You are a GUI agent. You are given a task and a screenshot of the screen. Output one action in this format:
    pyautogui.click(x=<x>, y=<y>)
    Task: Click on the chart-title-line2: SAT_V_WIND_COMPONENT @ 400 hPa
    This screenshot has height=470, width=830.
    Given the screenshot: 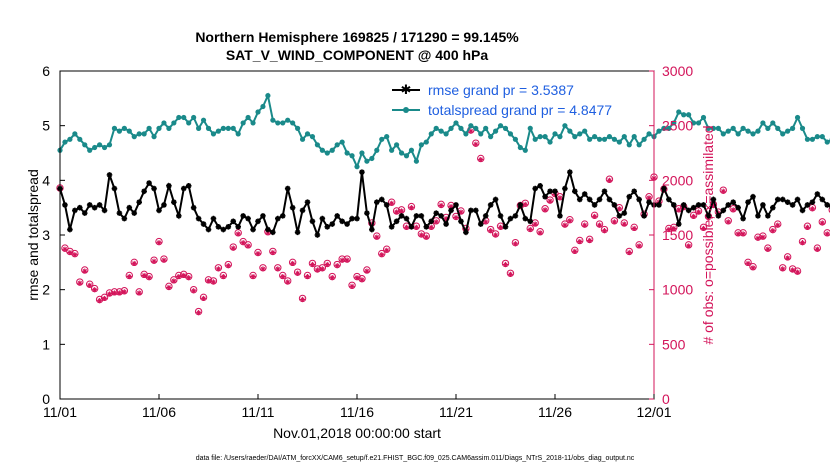 What is the action you would take?
    pyautogui.click(x=357, y=55)
    